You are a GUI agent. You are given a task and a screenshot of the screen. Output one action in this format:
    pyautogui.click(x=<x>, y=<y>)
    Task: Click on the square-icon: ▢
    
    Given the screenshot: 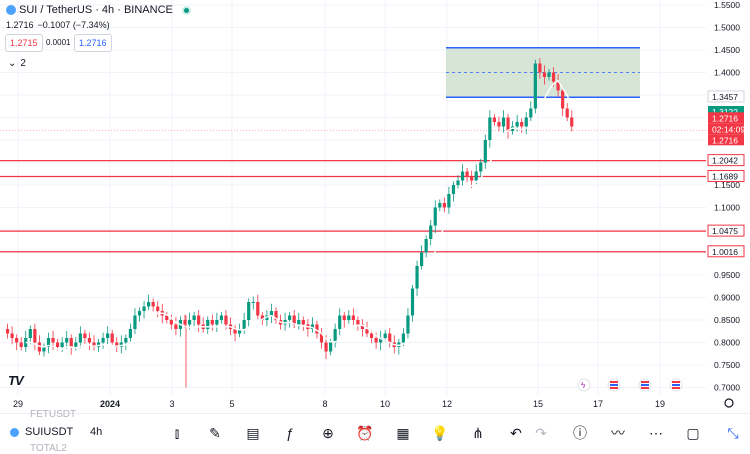 What is the action you would take?
    pyautogui.click(x=693, y=432)
    